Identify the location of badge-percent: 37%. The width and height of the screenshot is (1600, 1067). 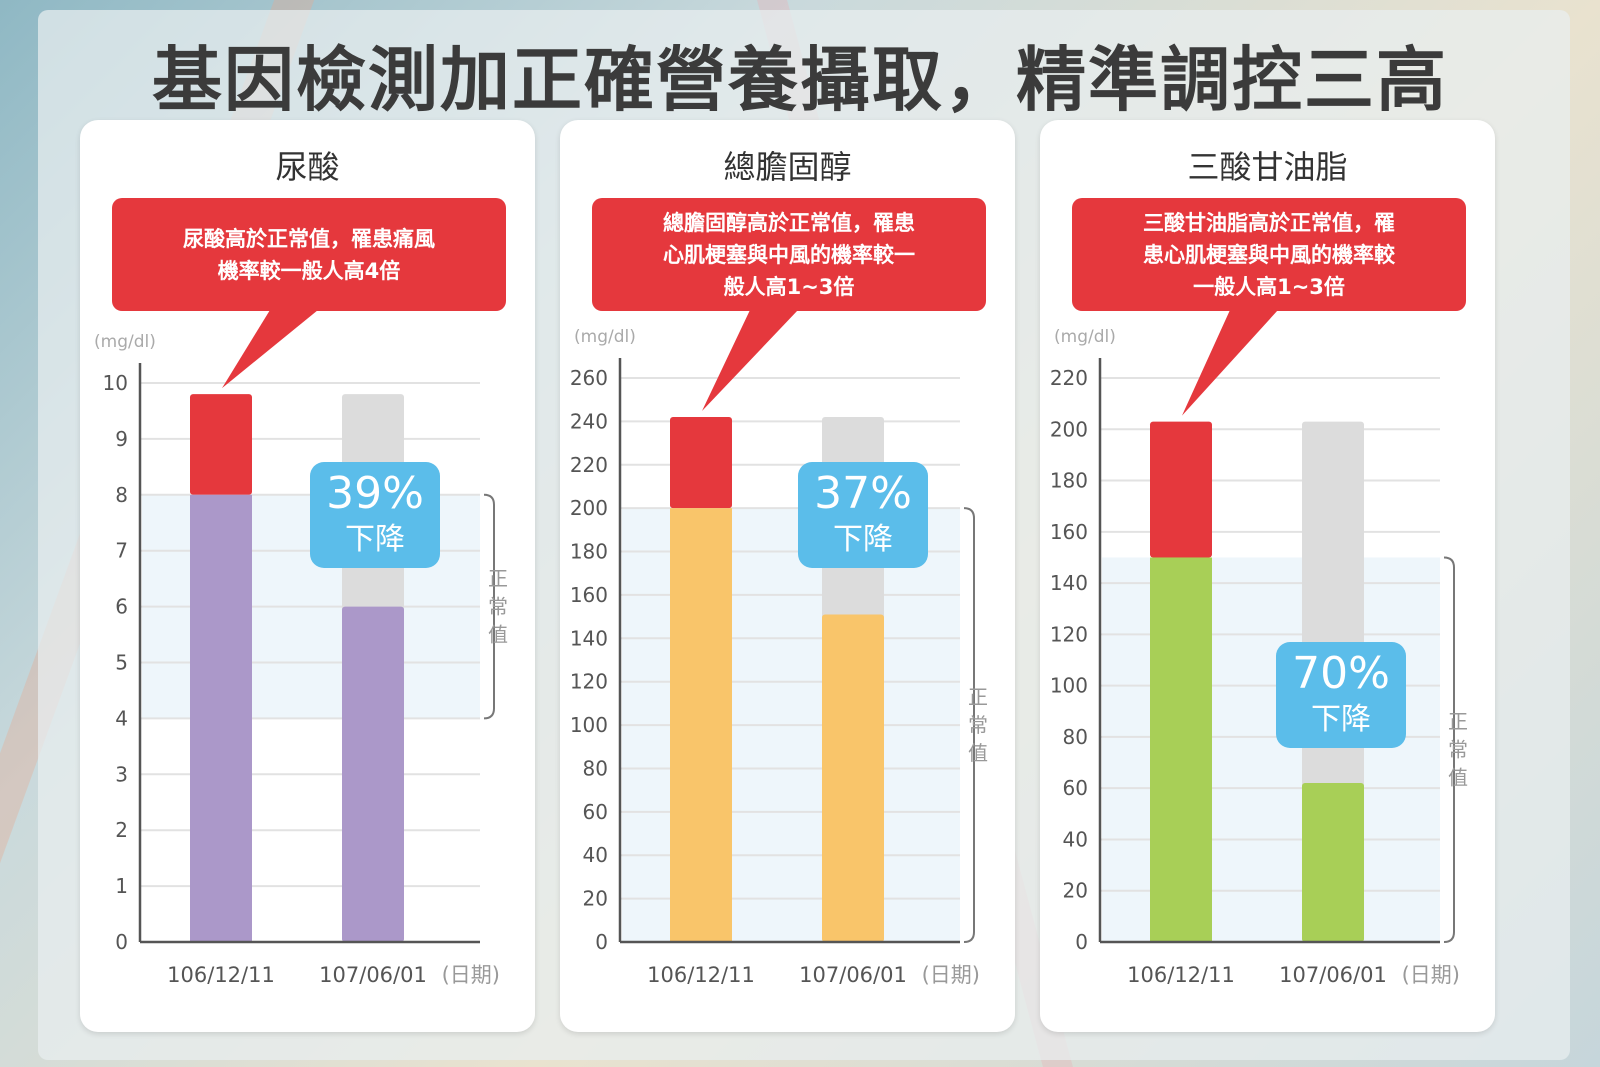
(863, 493).